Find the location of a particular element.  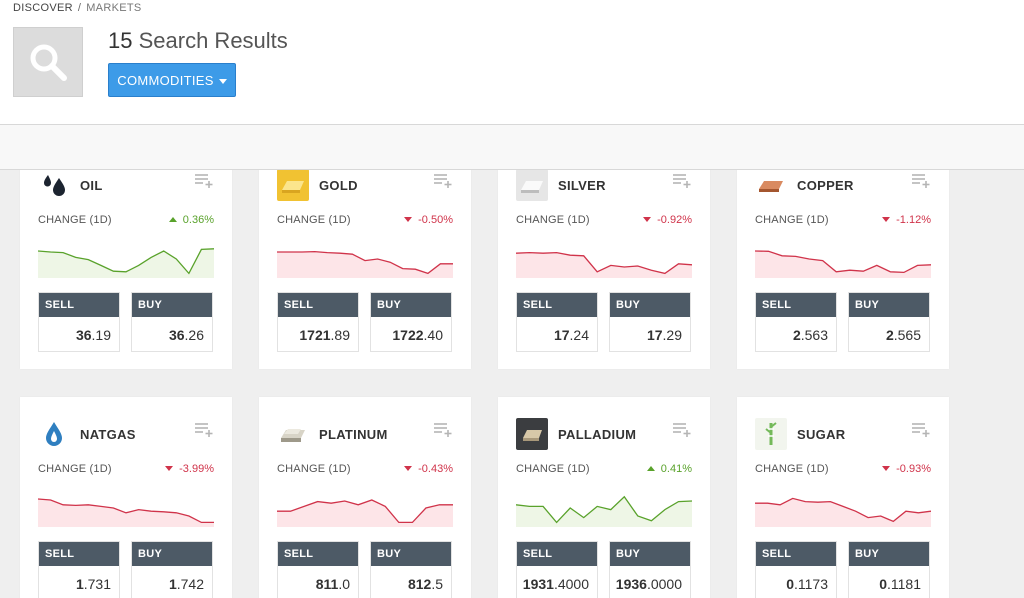

sell-price: 36.19 is located at coordinates (93, 335).